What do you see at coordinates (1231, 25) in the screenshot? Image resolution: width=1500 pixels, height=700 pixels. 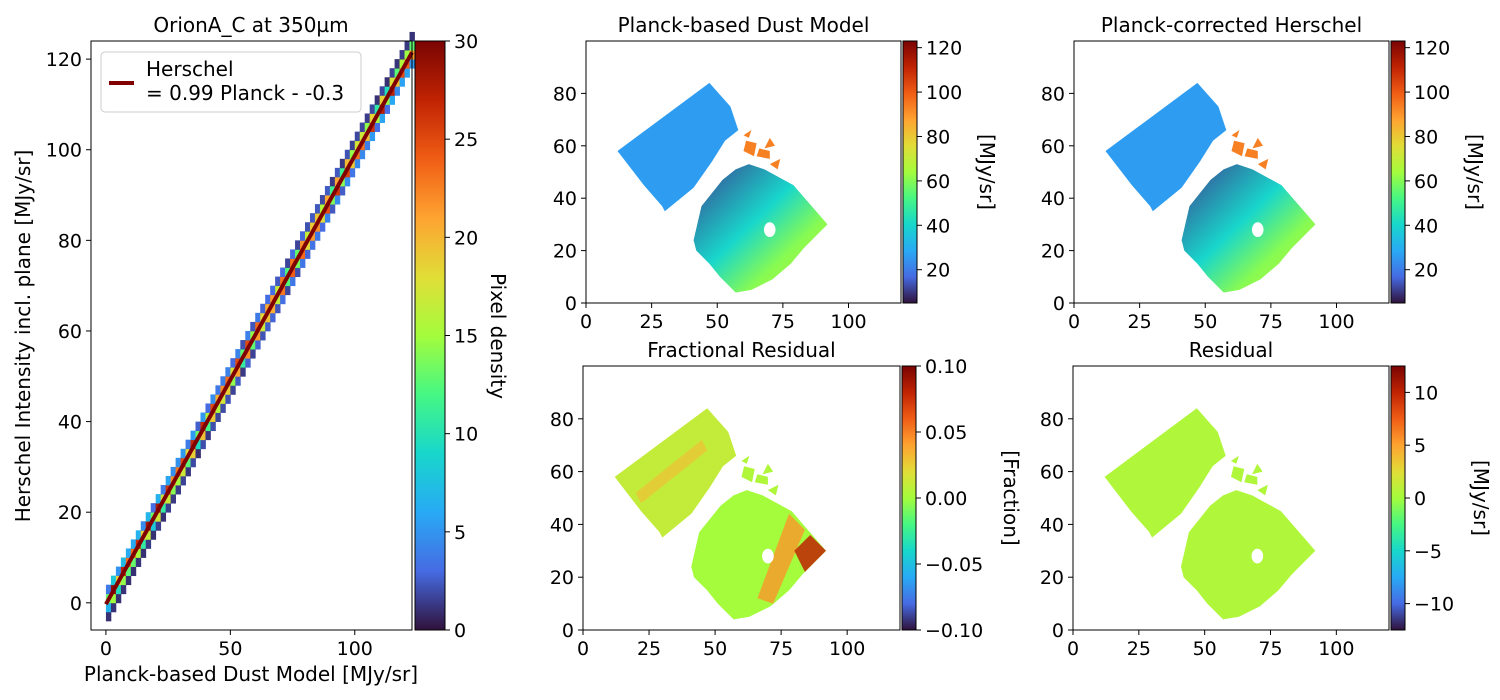 I see `corrected-herschel-title: Planck-corrected Herschel` at bounding box center [1231, 25].